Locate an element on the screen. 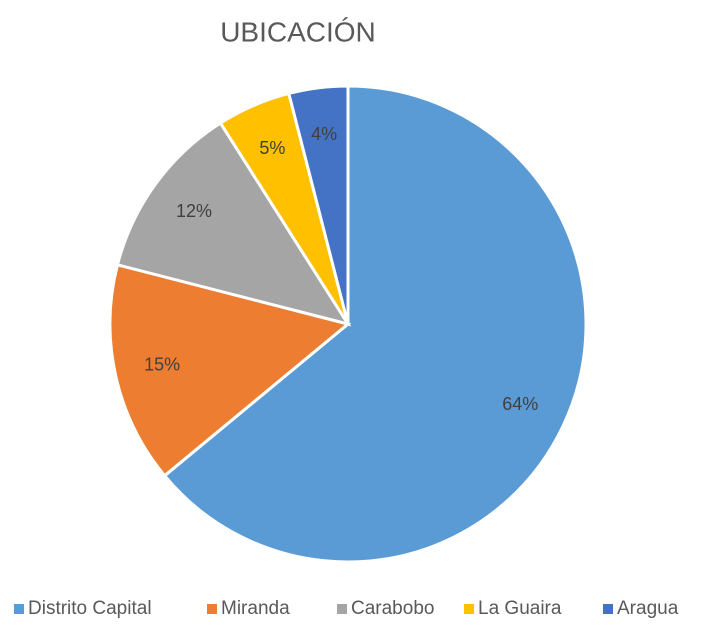 This screenshot has width=701, height=625. data-label: 15% is located at coordinates (162, 364).